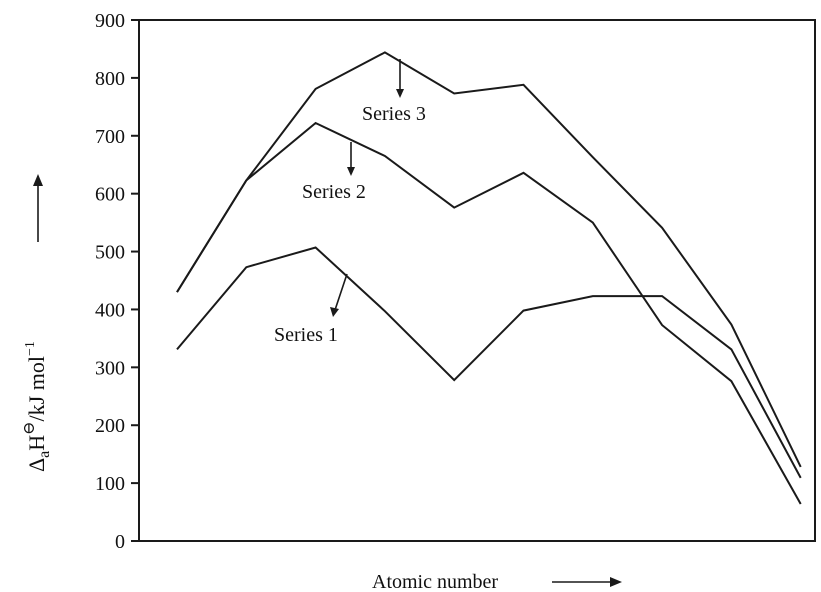  What do you see at coordinates (110, 310) in the screenshot?
I see `y-tick-label-400: 400` at bounding box center [110, 310].